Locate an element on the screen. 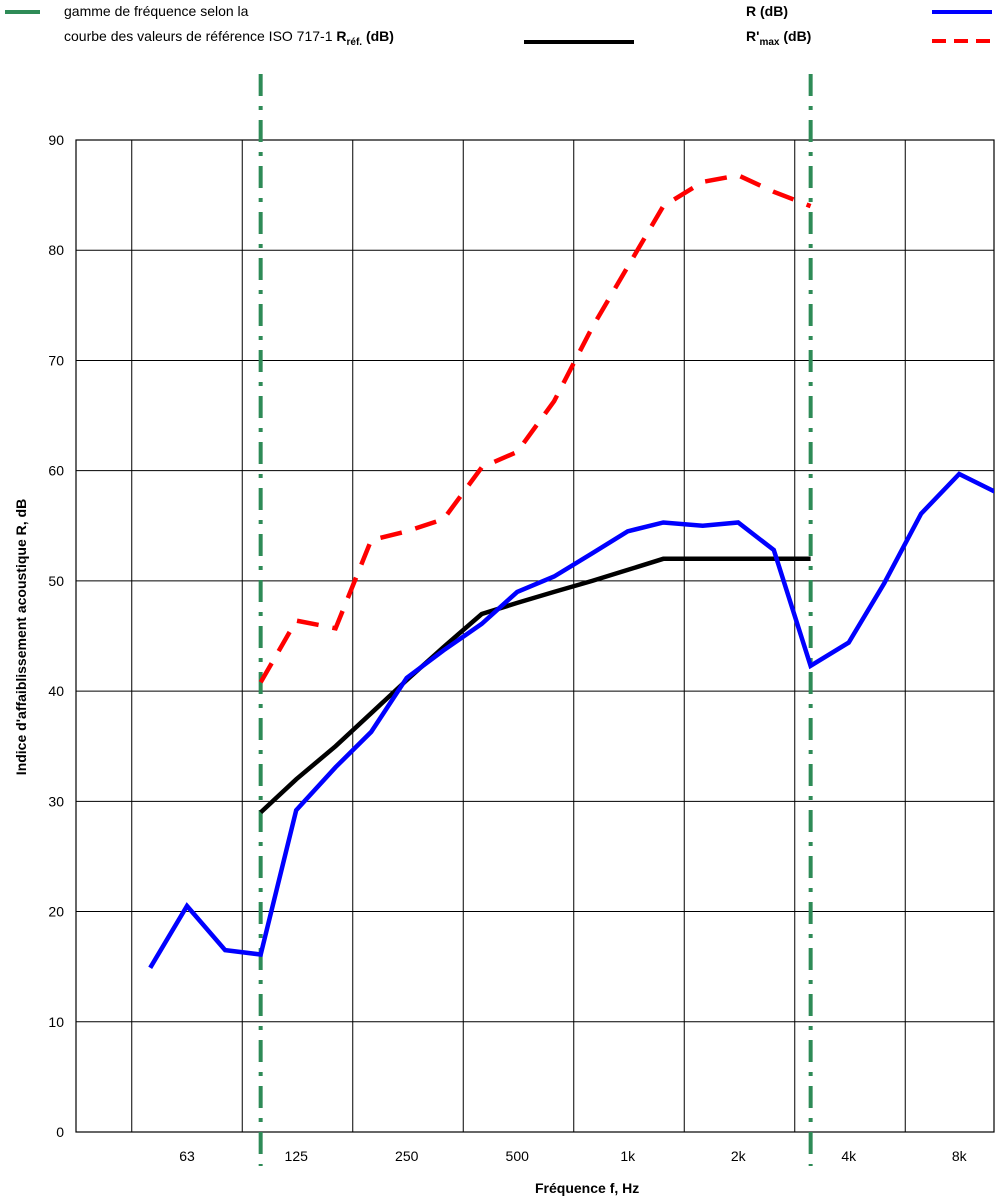 Image resolution: width=997 pixels, height=1204 pixels. x-tick-label: 250 is located at coordinates (407, 1156).